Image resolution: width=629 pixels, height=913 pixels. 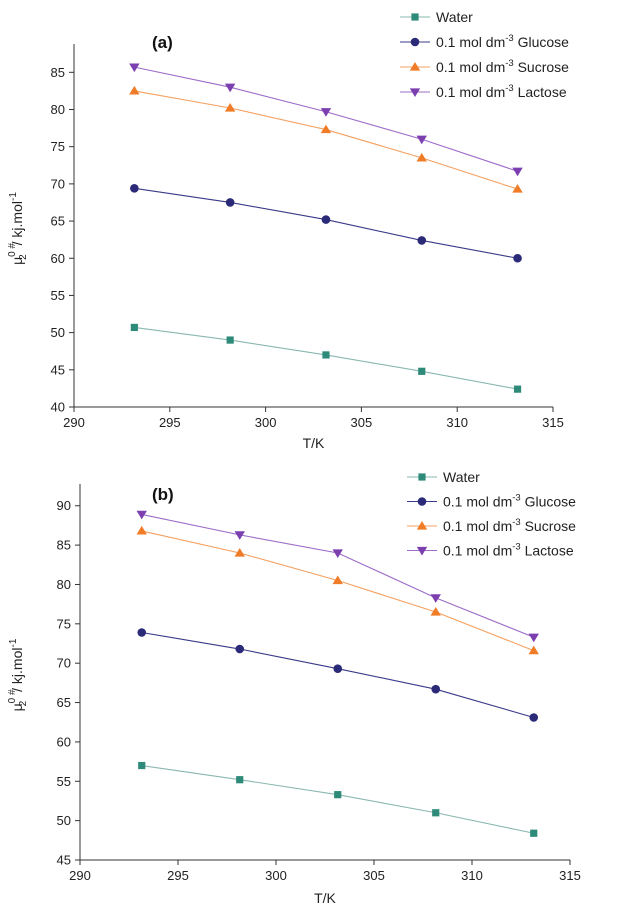 I want to click on panel-label: (a), so click(x=162, y=42).